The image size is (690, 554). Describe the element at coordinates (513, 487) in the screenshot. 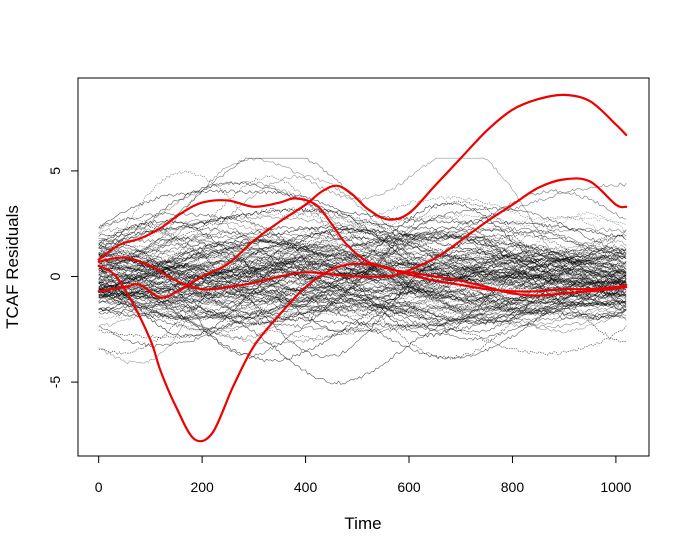

I see `x-tick-label: 800` at that location.